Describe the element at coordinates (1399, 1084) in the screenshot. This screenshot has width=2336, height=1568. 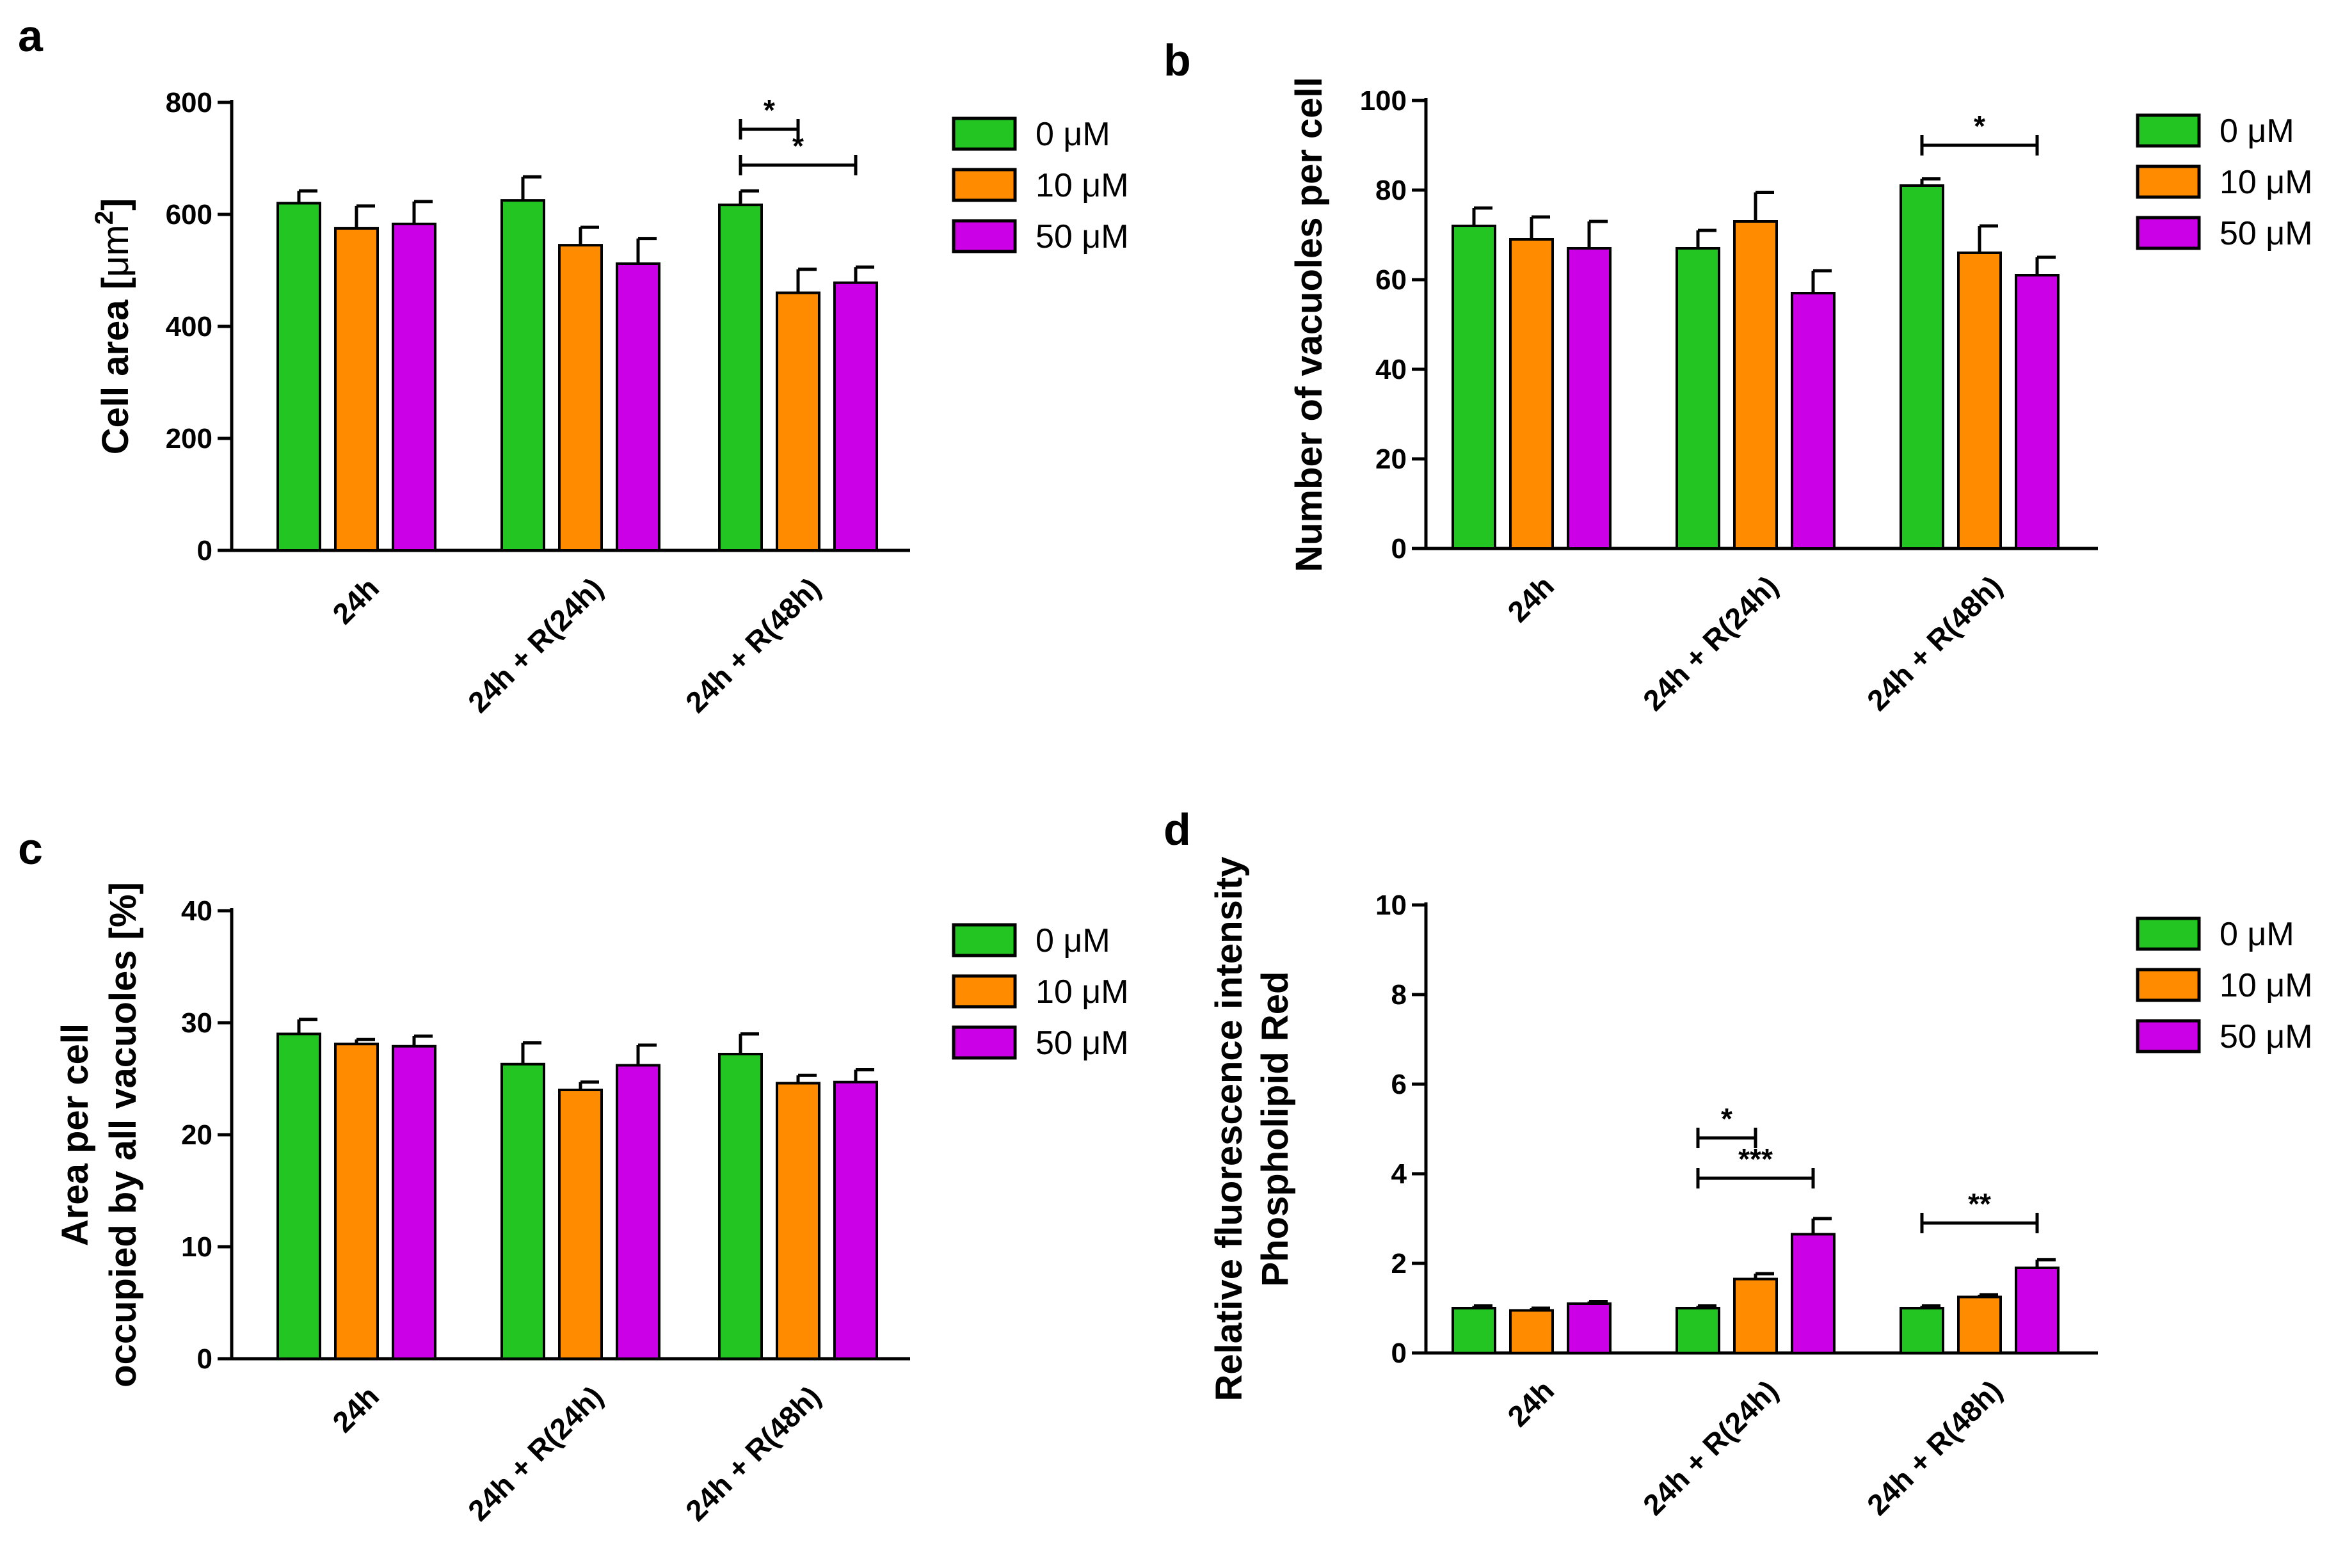
I see `y-tick-label: 6` at that location.